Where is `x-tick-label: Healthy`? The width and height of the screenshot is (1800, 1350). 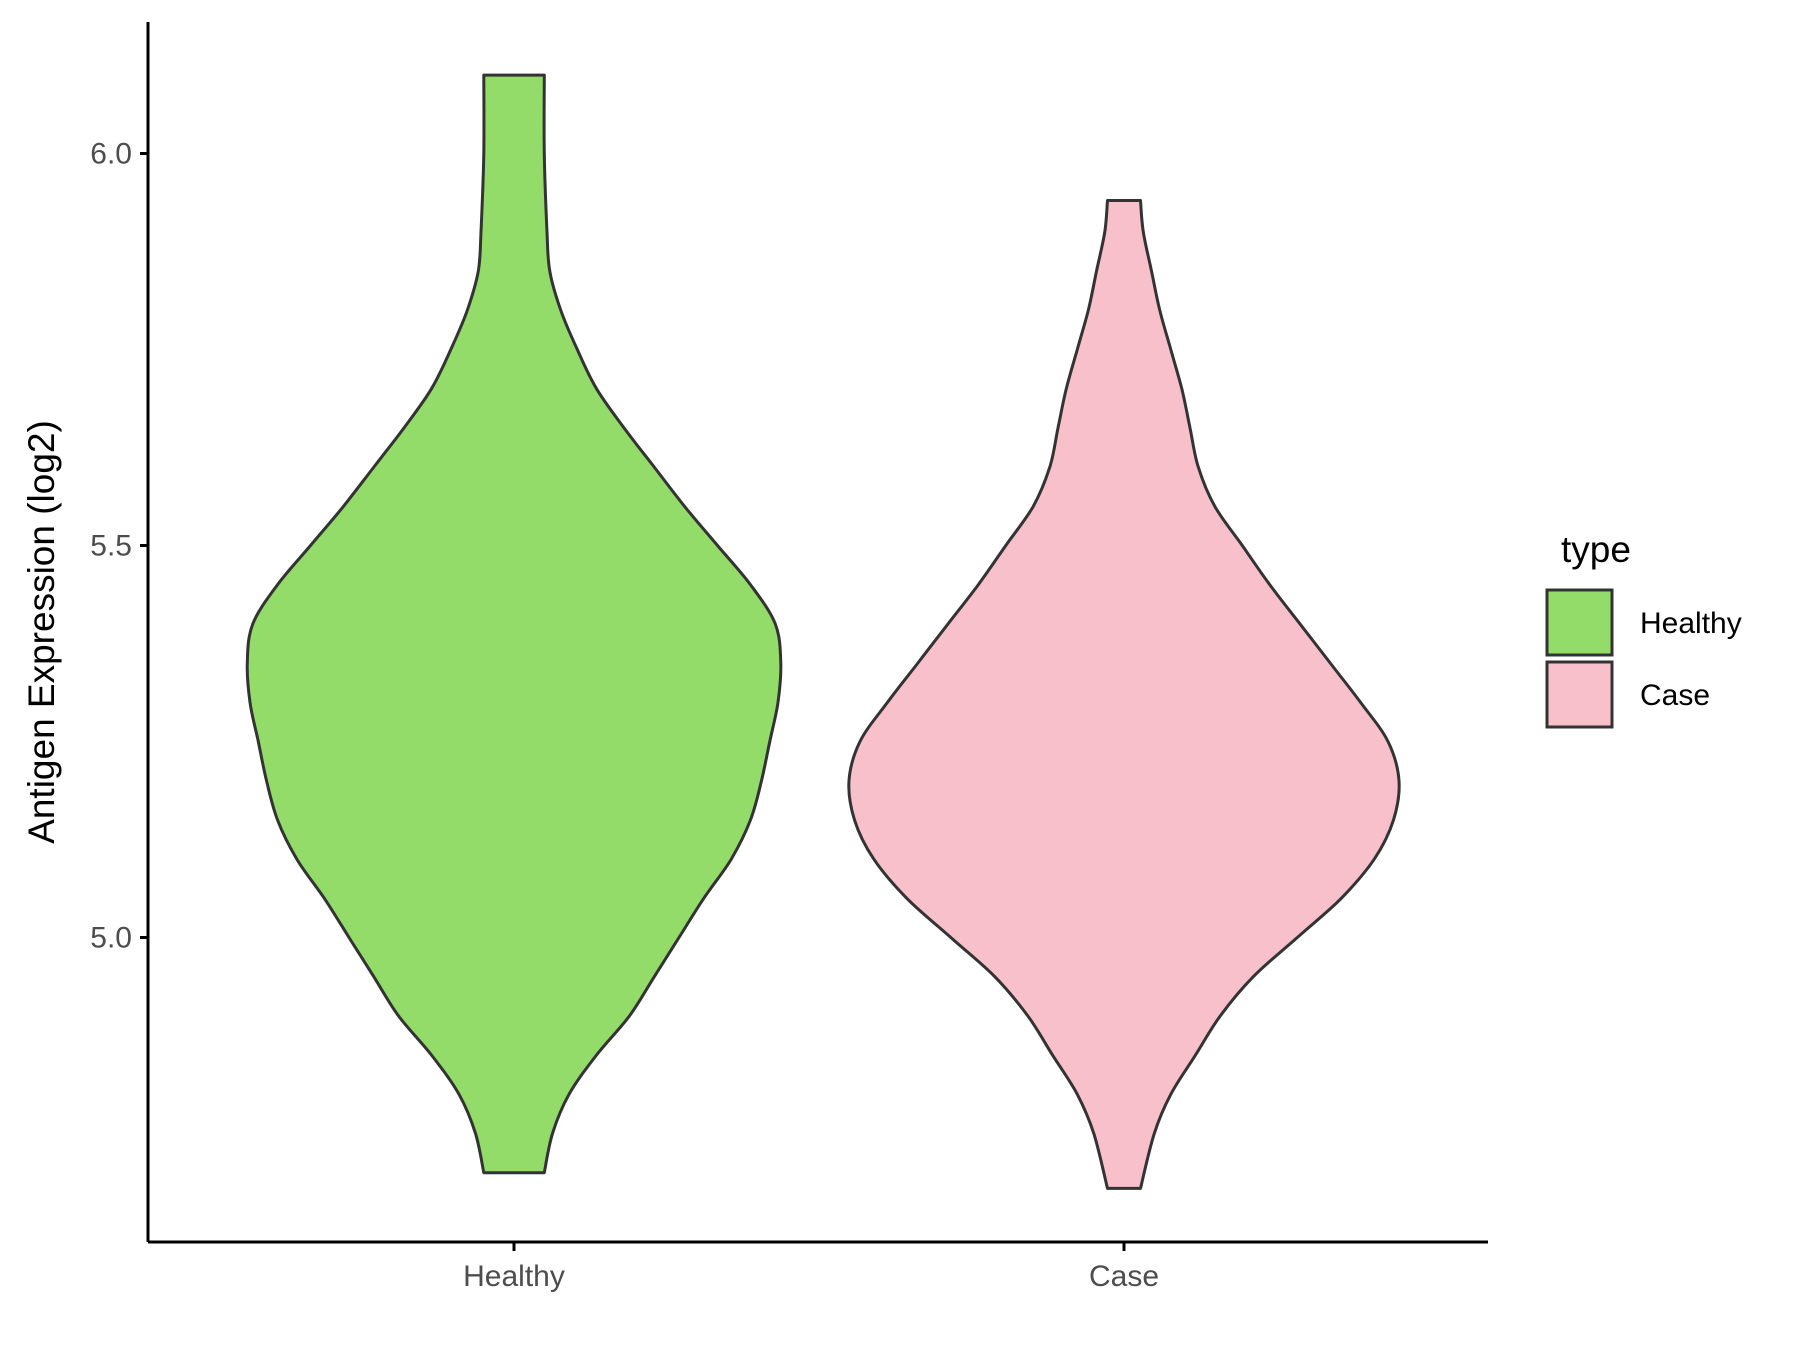
x-tick-label: Healthy is located at coordinates (514, 1276).